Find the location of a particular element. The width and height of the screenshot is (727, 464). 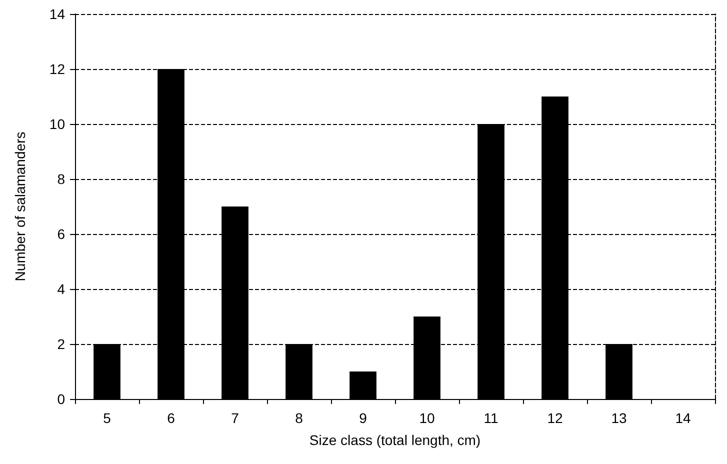

x-tick-label: 14 is located at coordinates (683, 418).